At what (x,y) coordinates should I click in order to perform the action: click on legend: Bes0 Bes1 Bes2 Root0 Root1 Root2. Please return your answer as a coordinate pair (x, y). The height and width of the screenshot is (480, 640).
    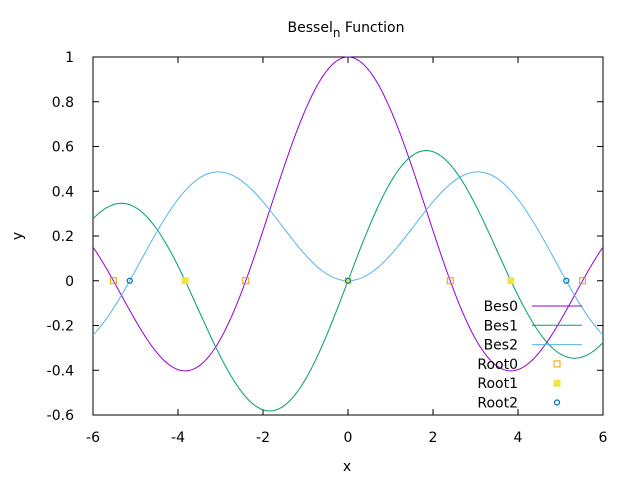
    Looking at the image, I should click on (529, 355).